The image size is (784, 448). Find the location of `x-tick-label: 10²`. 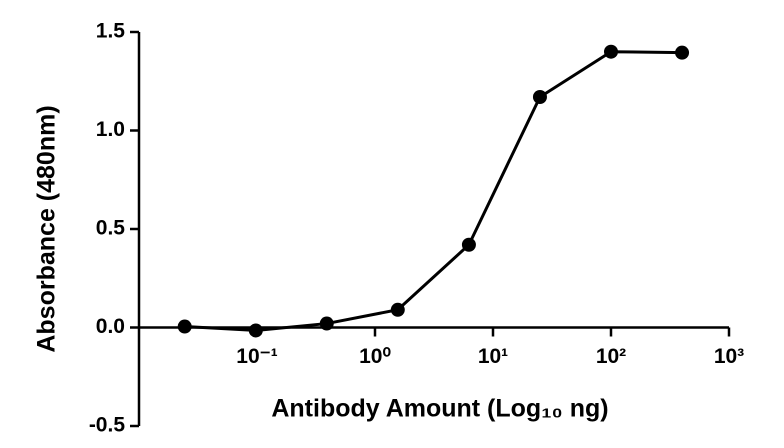

x-tick-label: 10² is located at coordinates (611, 356).